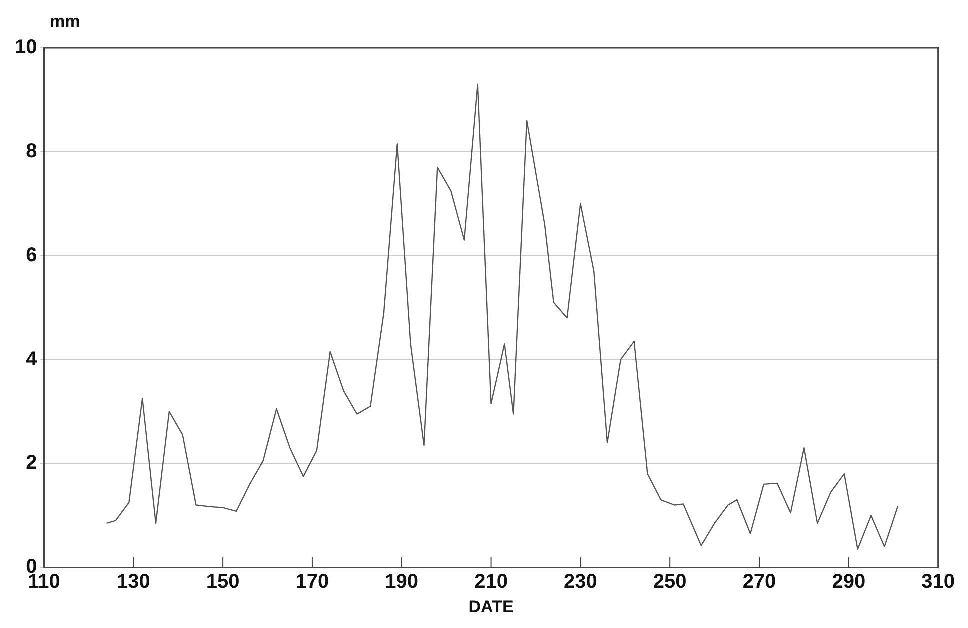 Image resolution: width=968 pixels, height=628 pixels. What do you see at coordinates (759, 582) in the screenshot?
I see `x-tick-label: 270` at bounding box center [759, 582].